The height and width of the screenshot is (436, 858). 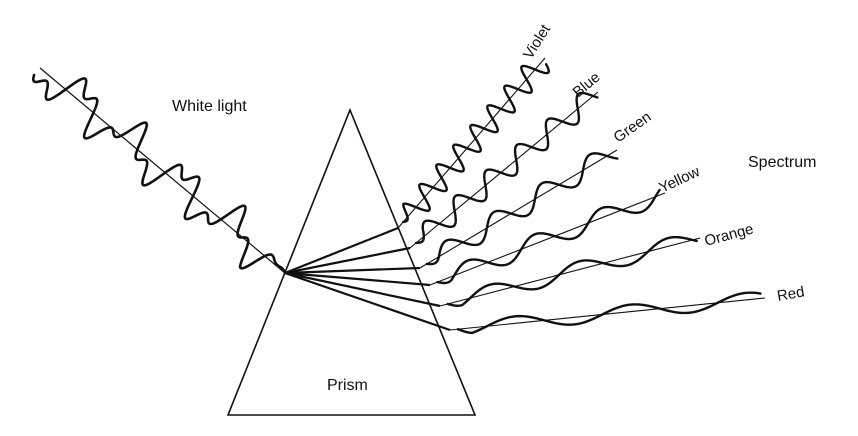 I want to click on exit-axis-orange, so click(x=570, y=272).